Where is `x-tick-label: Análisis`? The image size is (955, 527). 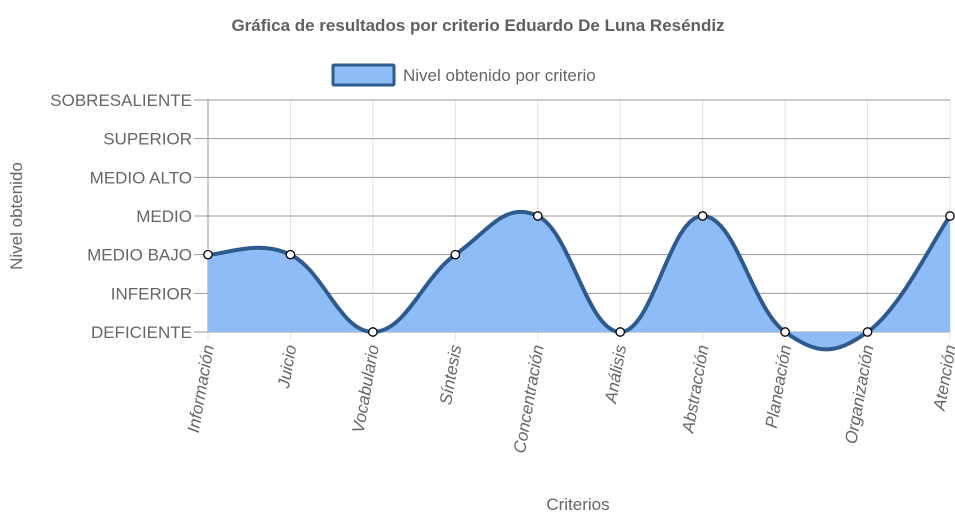
x-tick-label: Análisis is located at coordinates (615, 374).